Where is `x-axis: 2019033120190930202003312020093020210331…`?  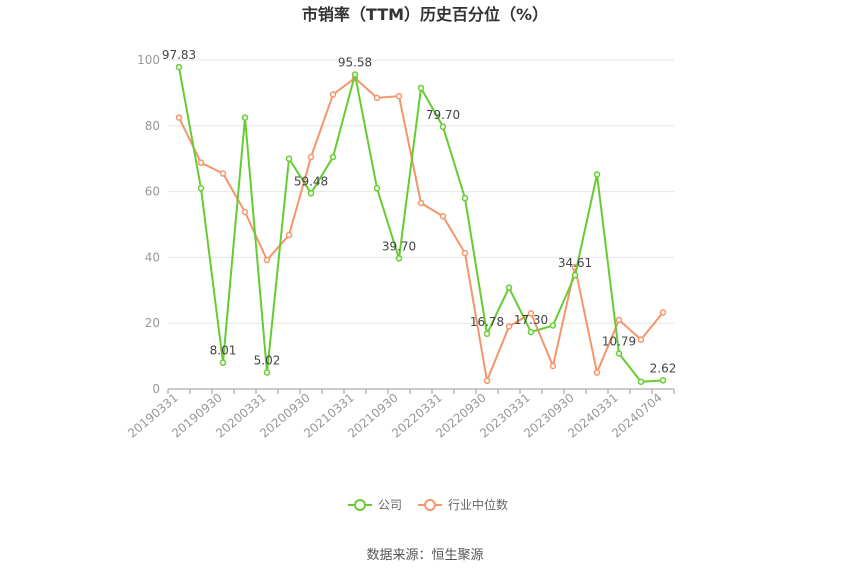 x-axis: 2019033120190930202003312020093020210331… is located at coordinates (400, 414).